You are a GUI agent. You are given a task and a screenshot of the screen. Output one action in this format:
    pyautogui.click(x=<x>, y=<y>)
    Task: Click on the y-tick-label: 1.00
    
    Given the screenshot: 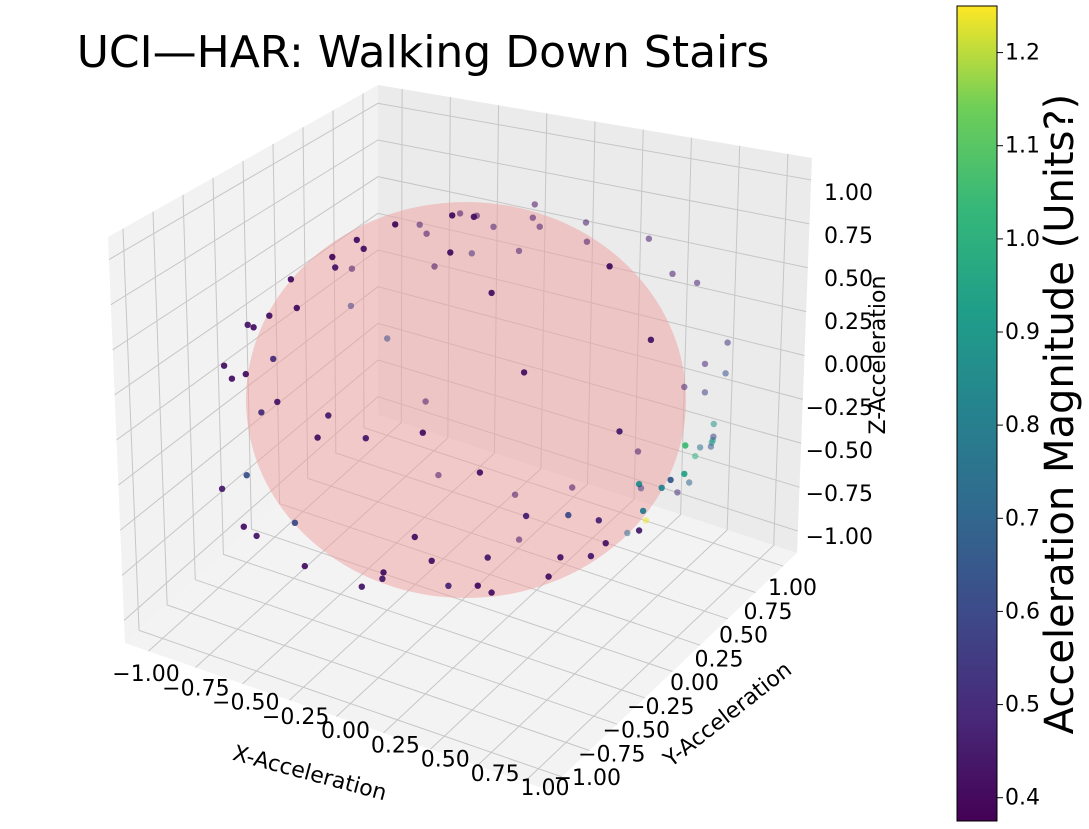 What is the action you would take?
    pyautogui.click(x=792, y=588)
    